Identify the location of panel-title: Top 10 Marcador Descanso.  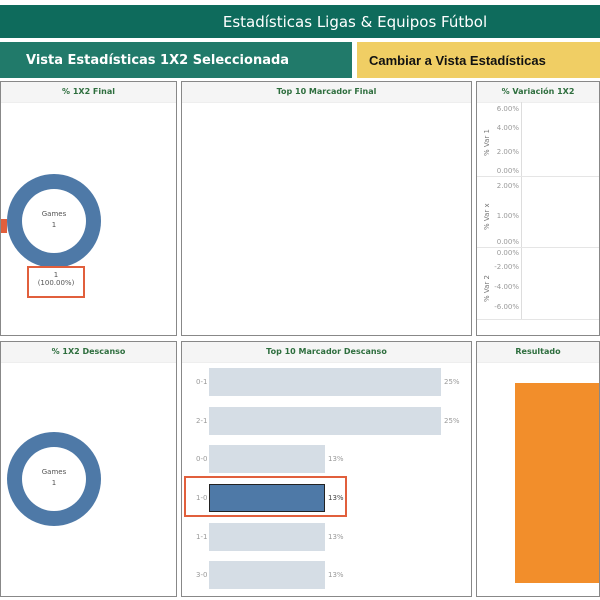
(326, 352).